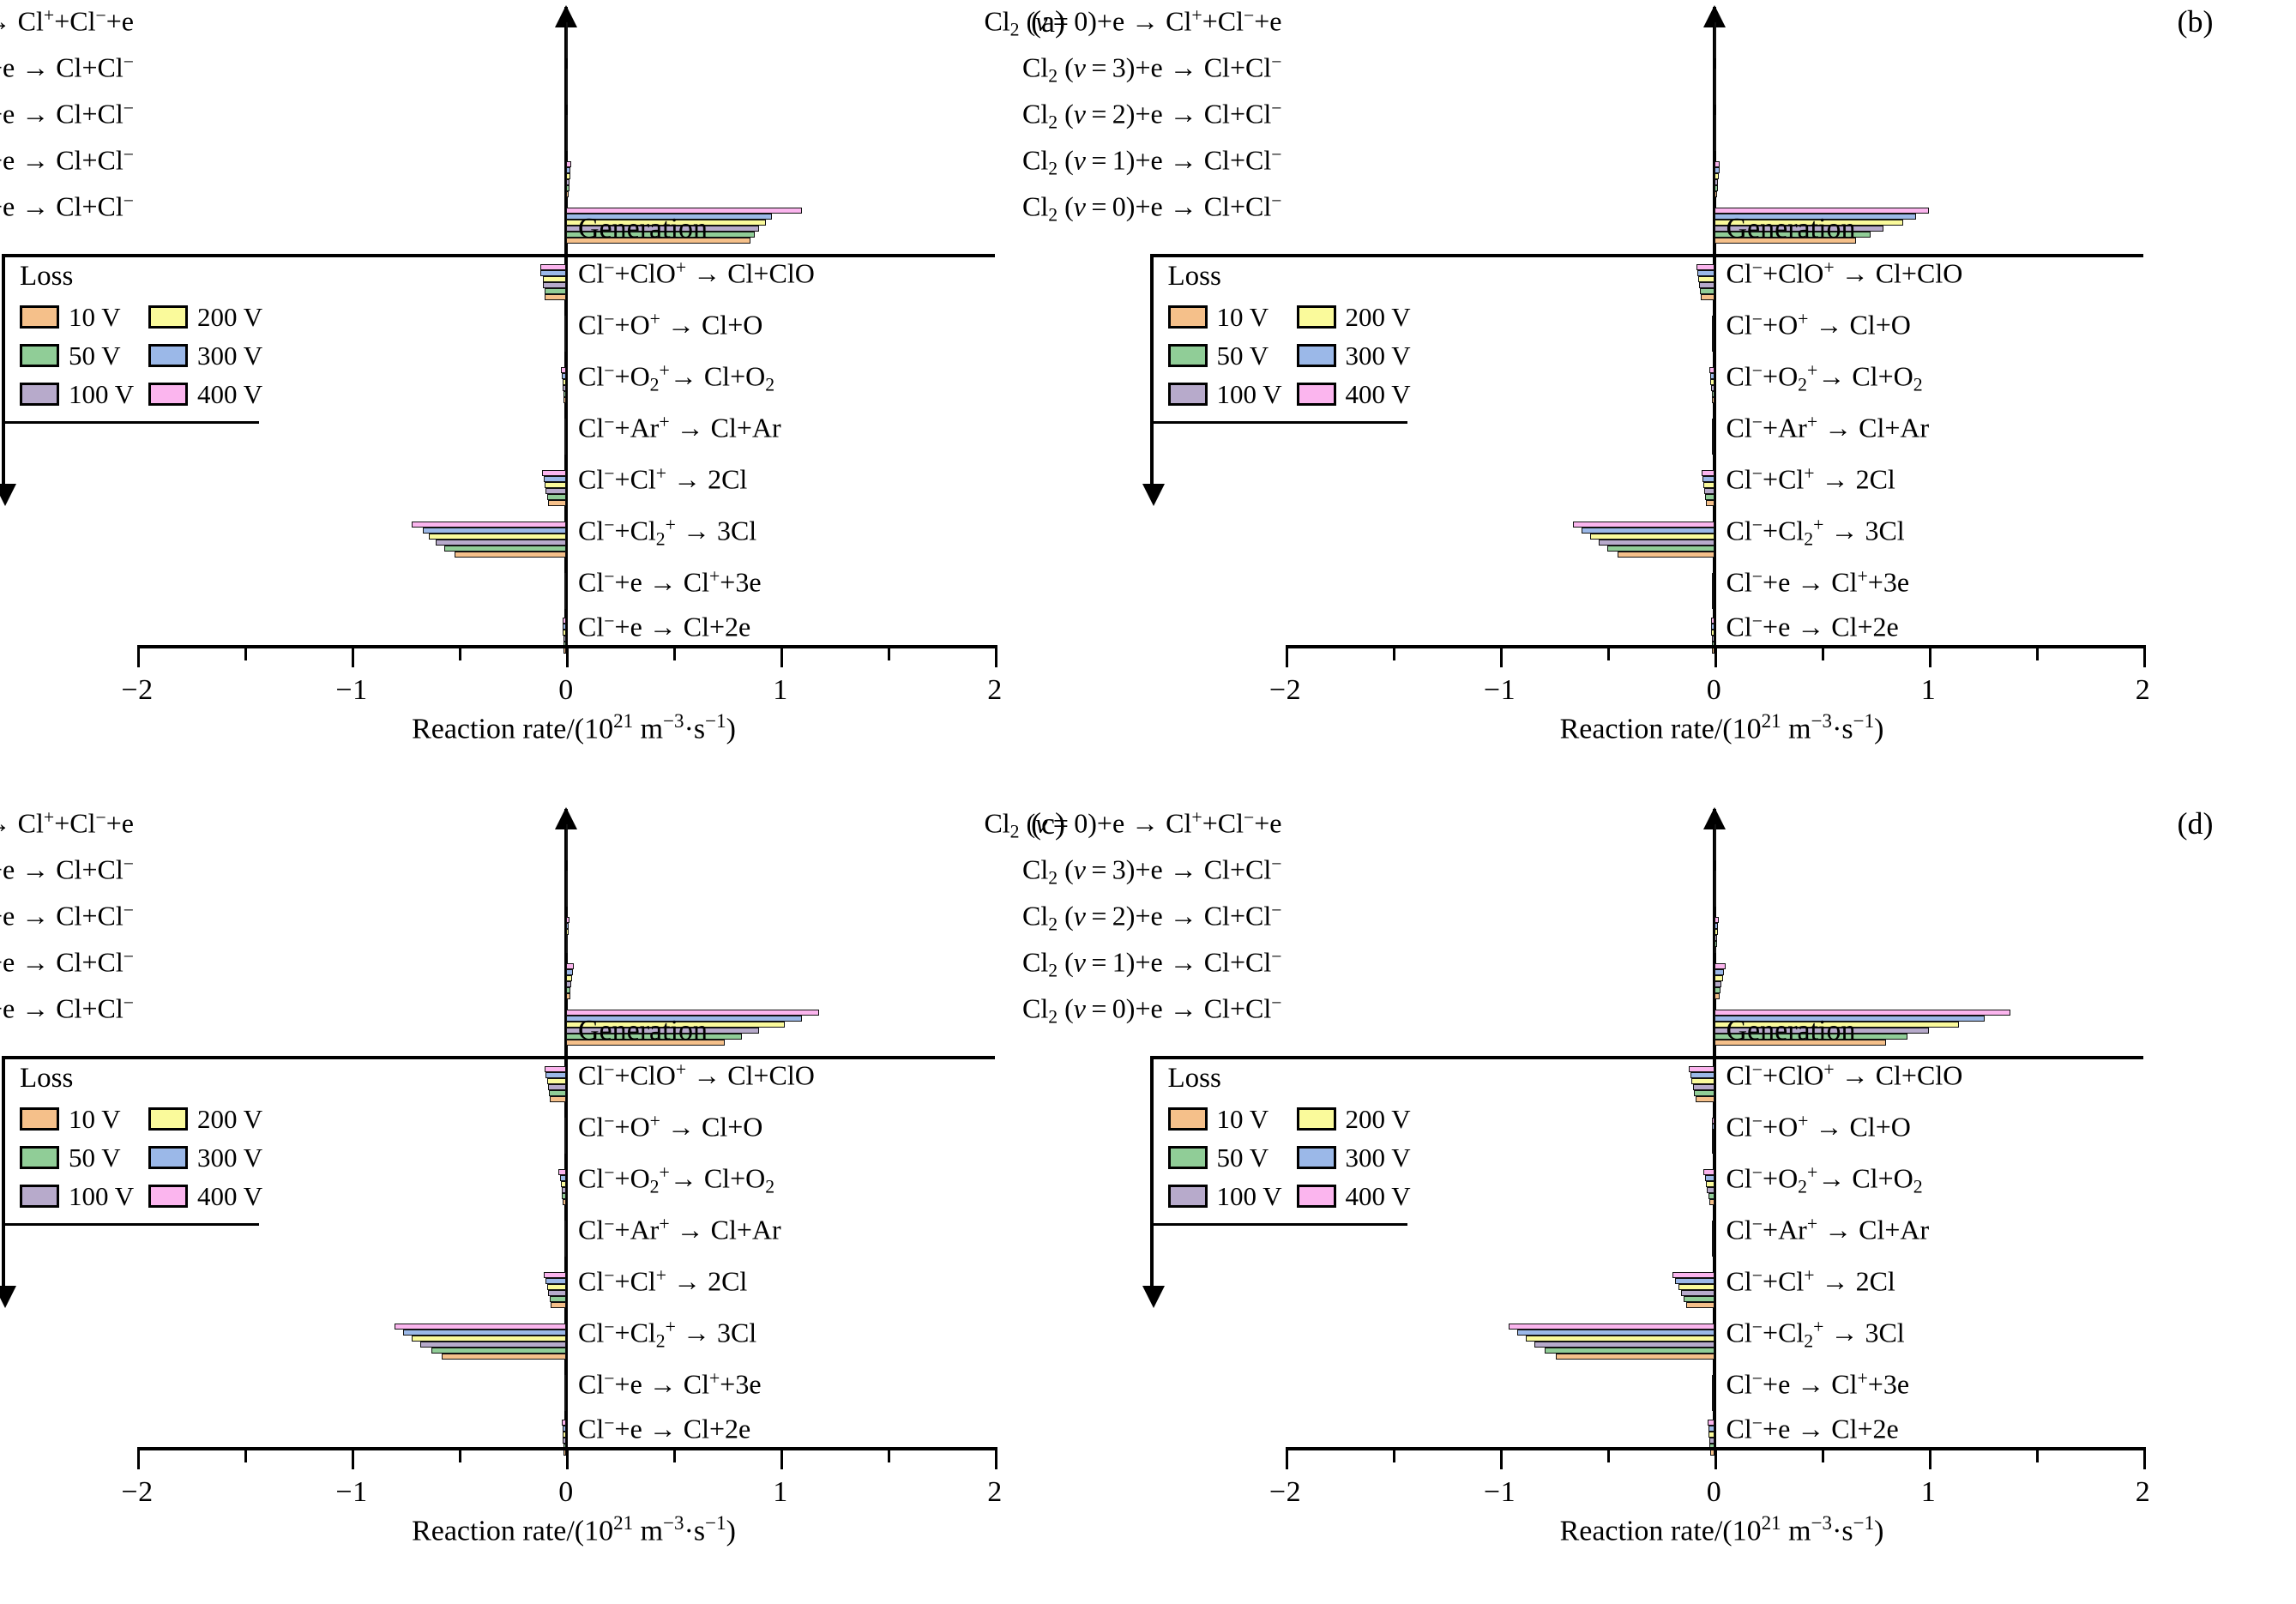 This screenshot has width=2296, height=1604. I want to click on legend-row: 10 V 200 V, so click(1296, 317).